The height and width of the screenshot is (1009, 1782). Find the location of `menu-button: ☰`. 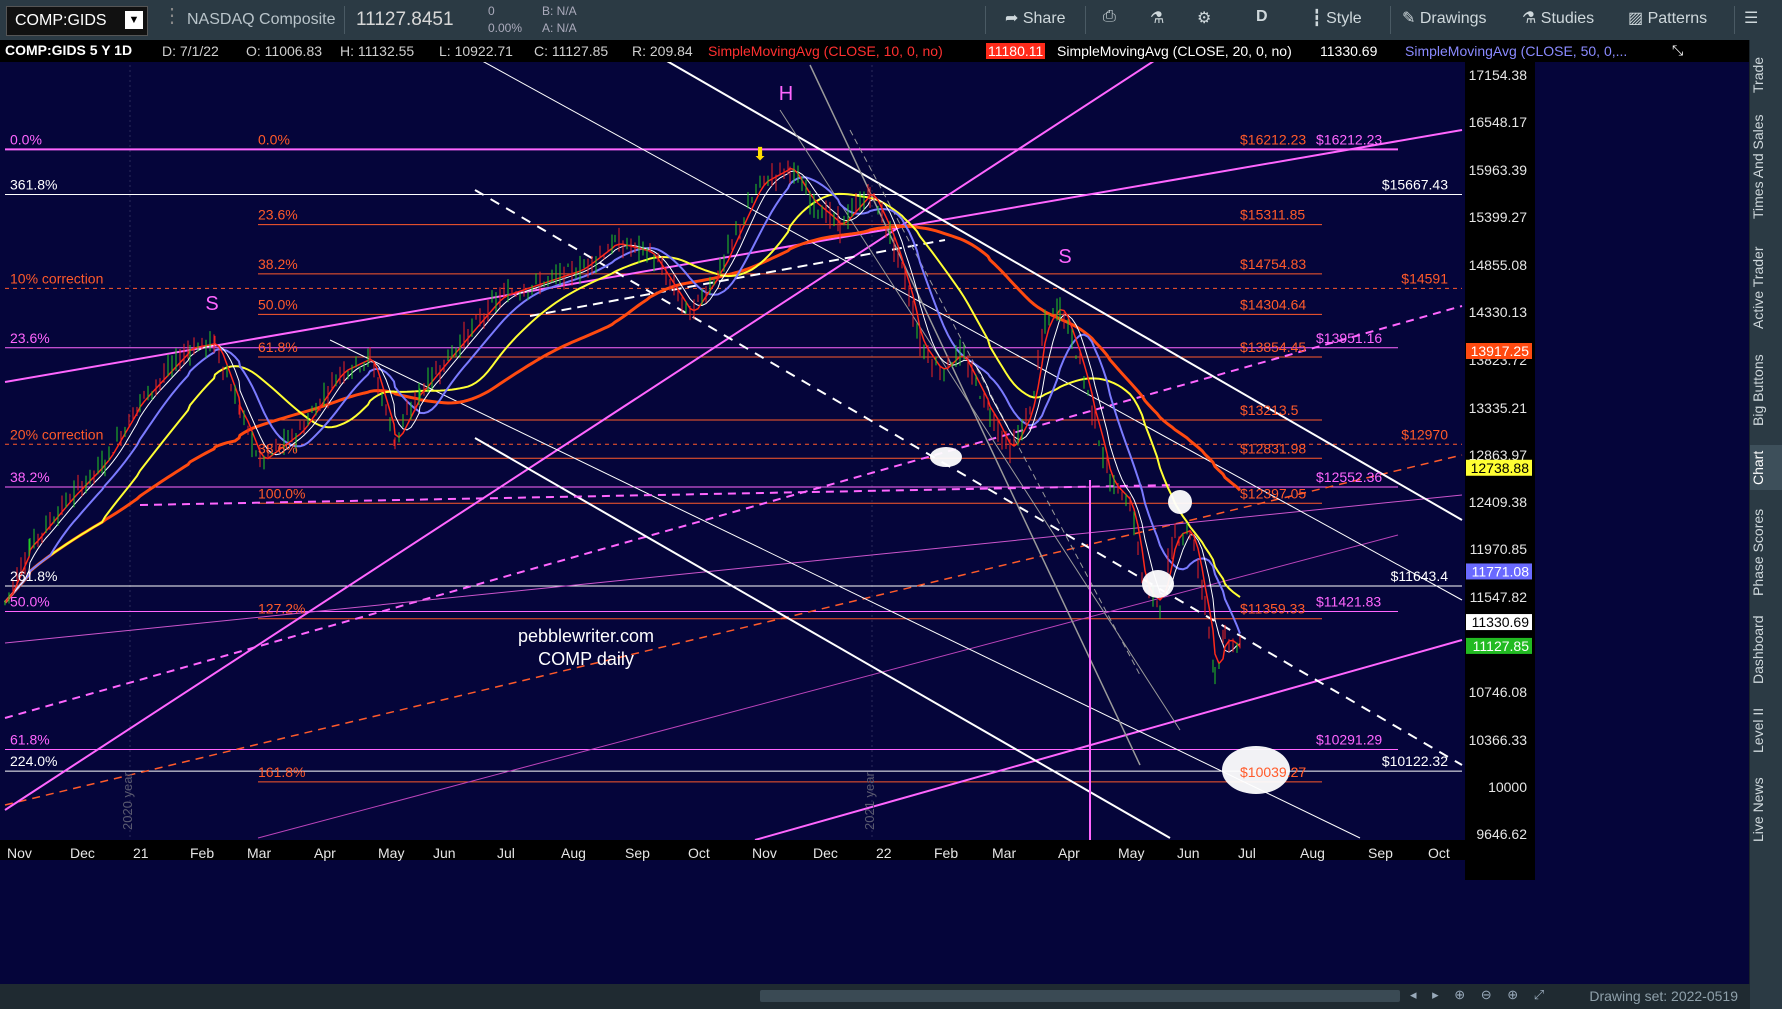

menu-button: ☰ is located at coordinates (1751, 18).